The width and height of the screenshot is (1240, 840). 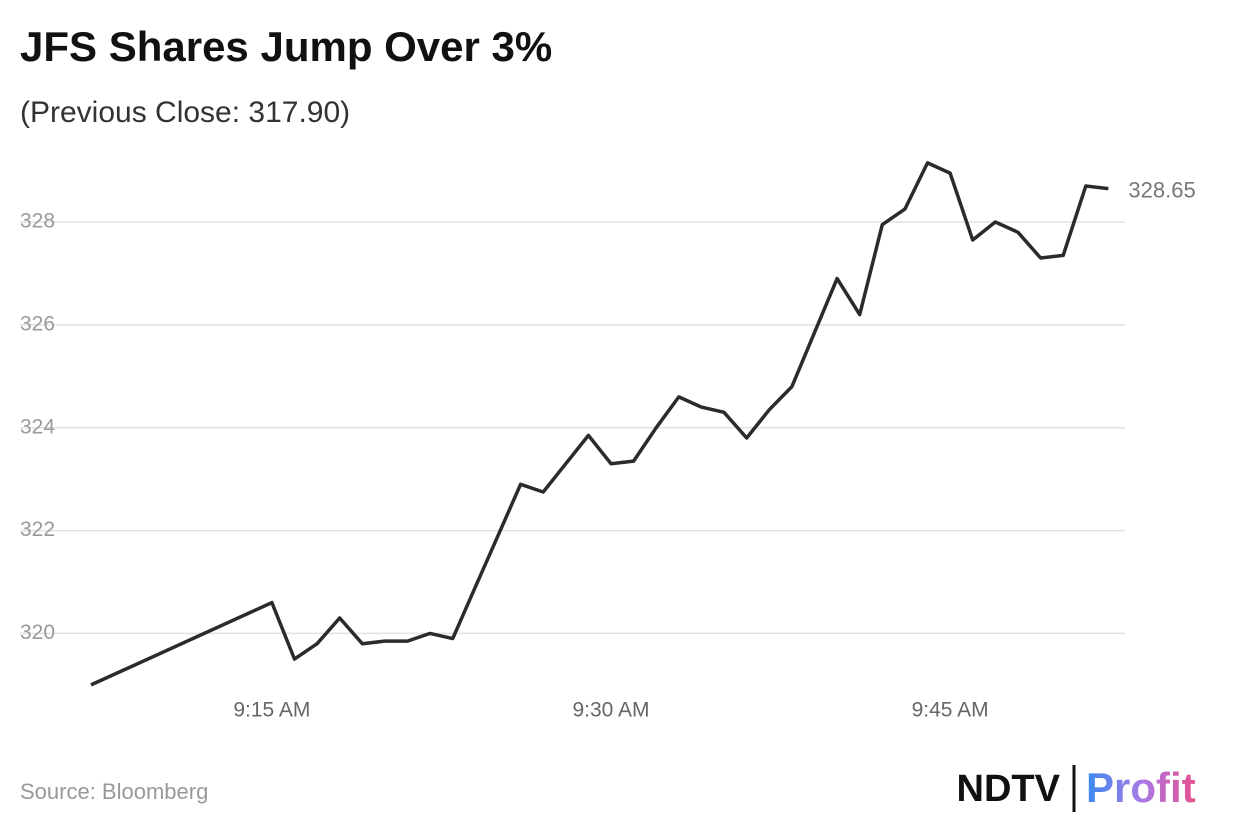 I want to click on y-tick-label: 322, so click(x=37, y=529).